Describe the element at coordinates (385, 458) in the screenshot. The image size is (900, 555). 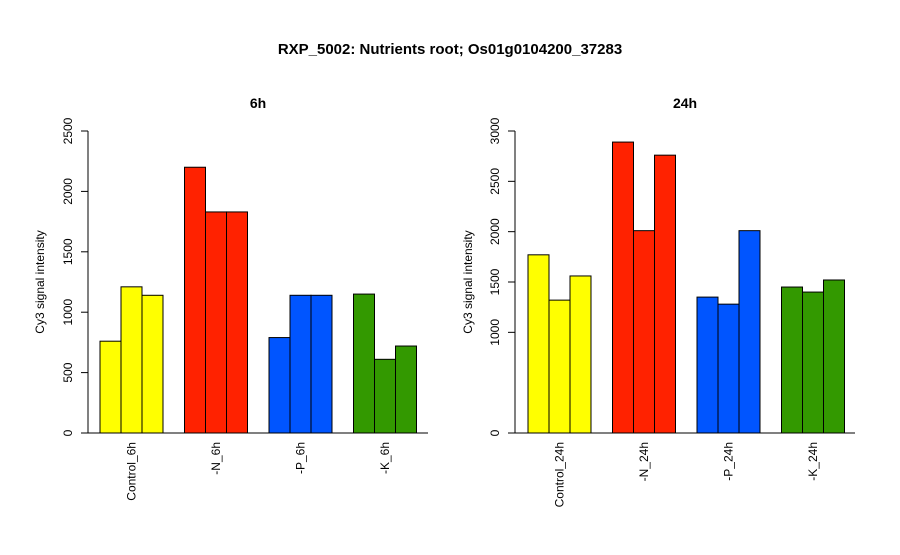
I see `x-category-label: -K_6h` at that location.